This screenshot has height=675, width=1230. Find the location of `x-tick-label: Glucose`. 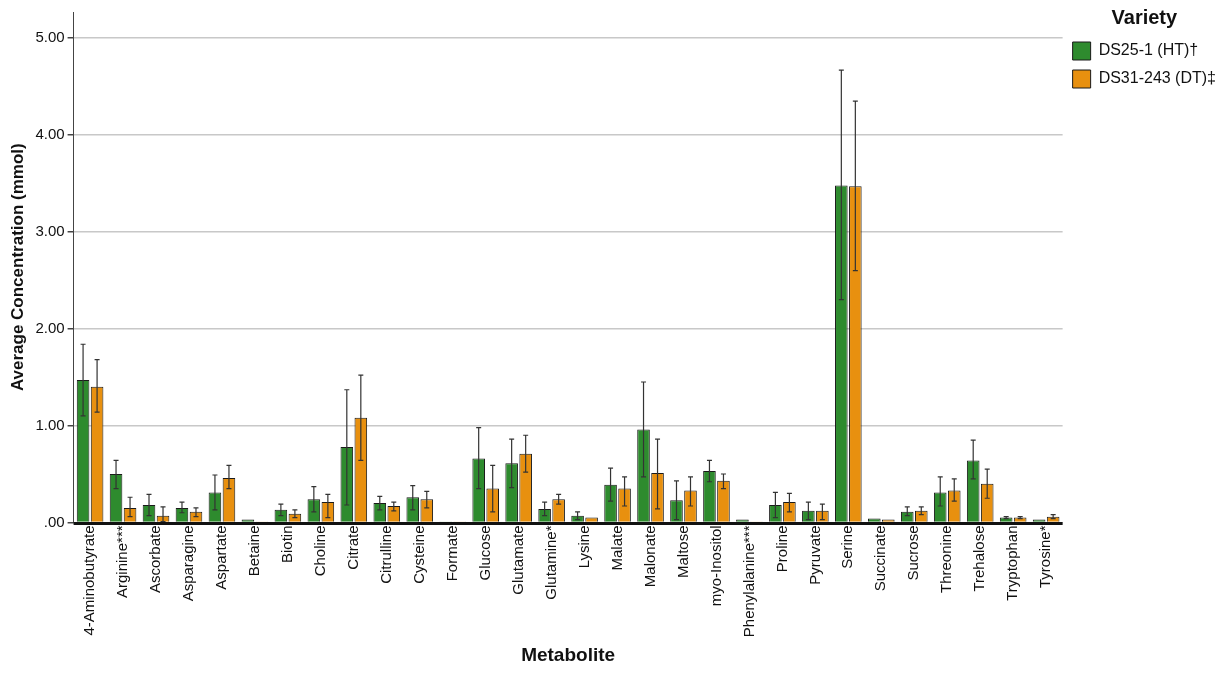

x-tick-label: Glucose is located at coordinates (484, 553).